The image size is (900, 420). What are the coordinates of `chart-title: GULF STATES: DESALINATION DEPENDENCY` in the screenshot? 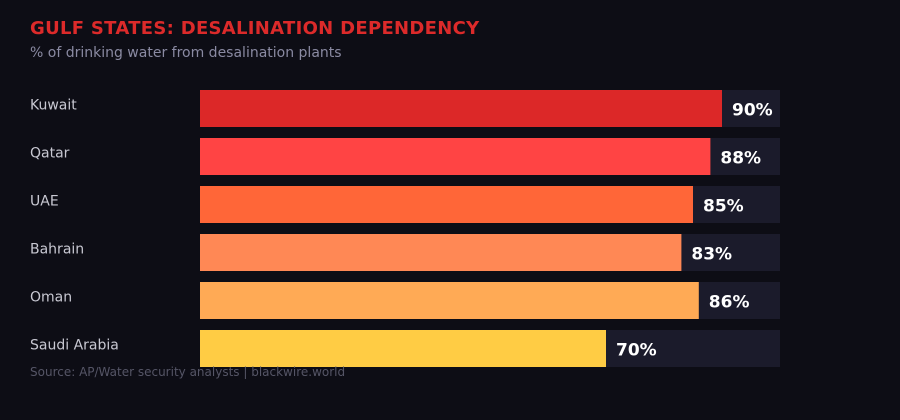 It's located at (255, 28).